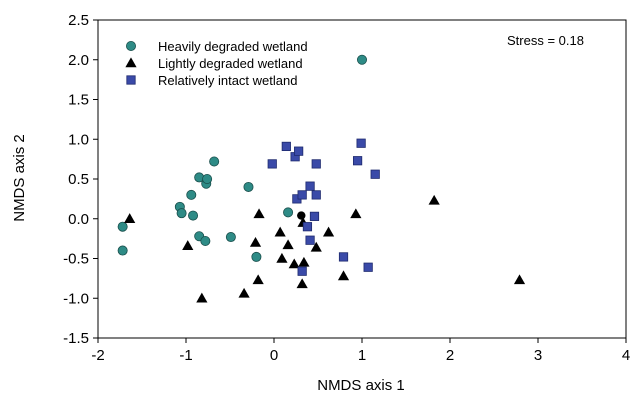 The width and height of the screenshot is (632, 397). Describe the element at coordinates (274, 355) in the screenshot. I see `x-tick-label: 0` at that location.